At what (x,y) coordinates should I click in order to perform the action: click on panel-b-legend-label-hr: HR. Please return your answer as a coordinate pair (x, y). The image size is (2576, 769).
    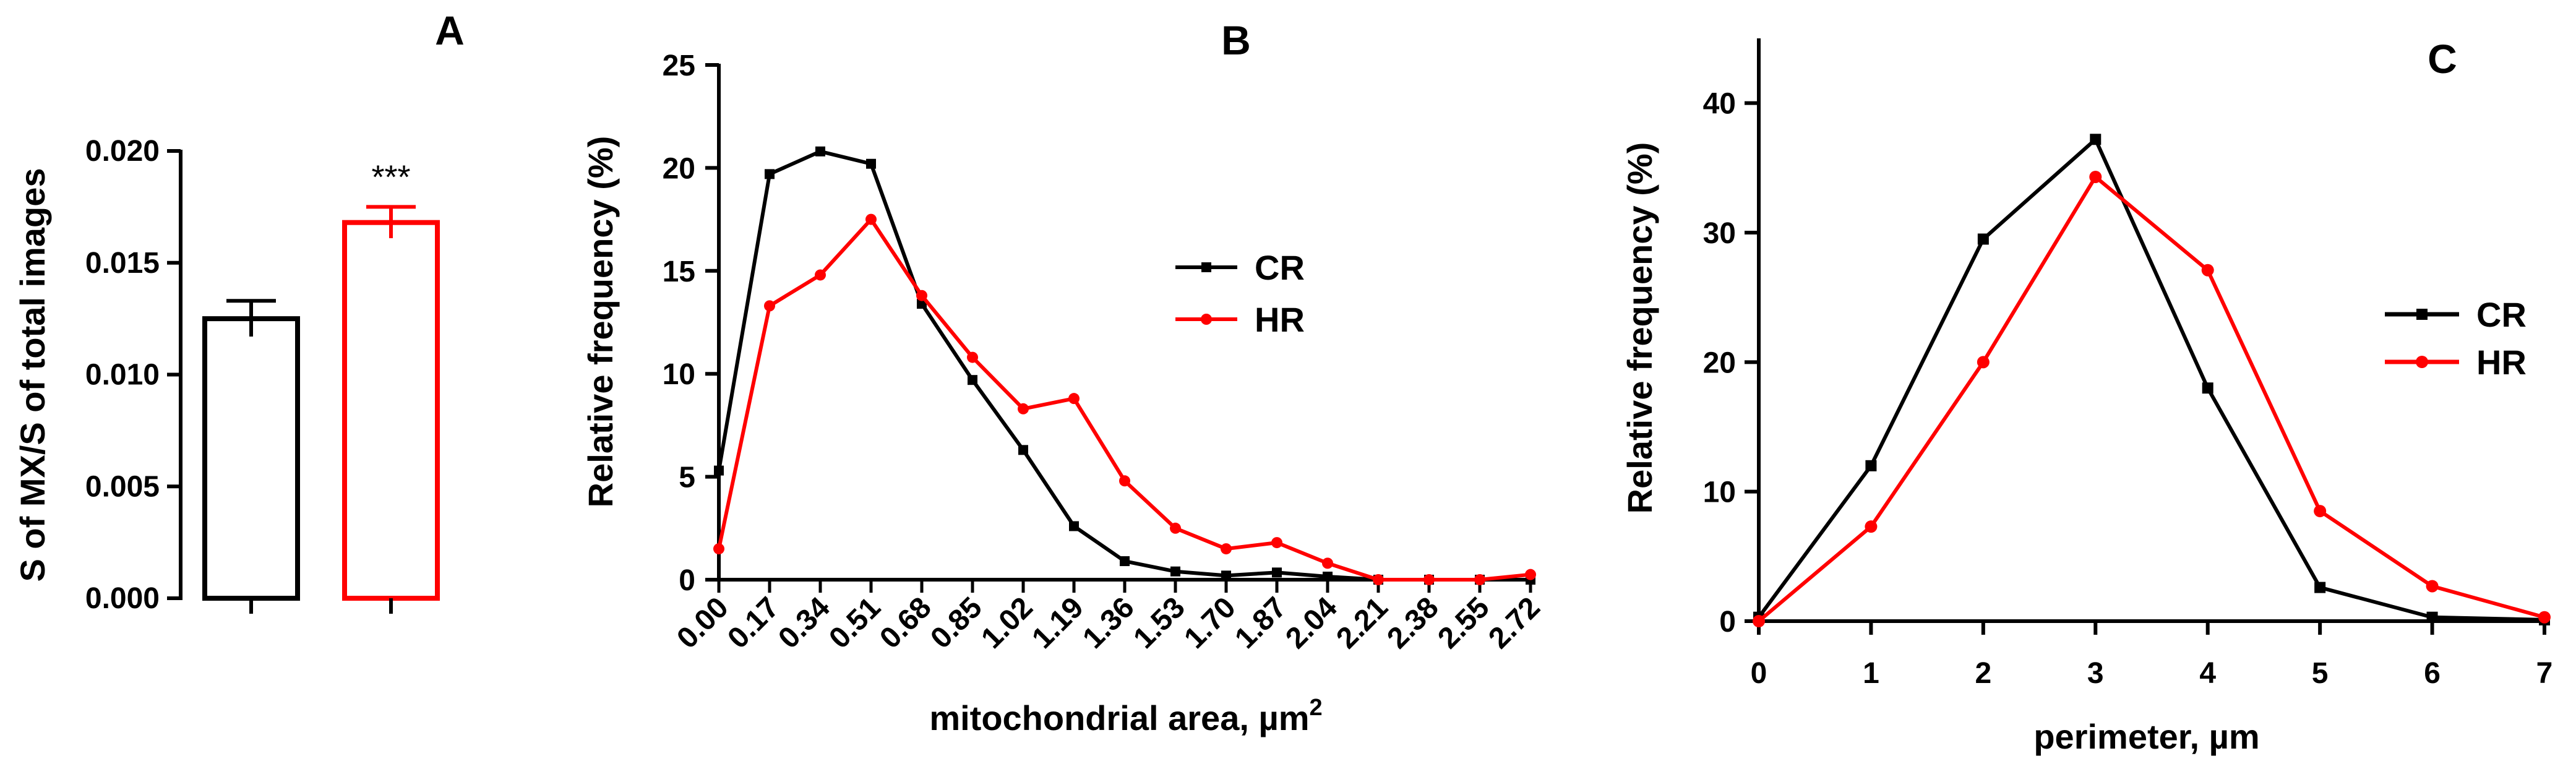
    Looking at the image, I should click on (1280, 319).